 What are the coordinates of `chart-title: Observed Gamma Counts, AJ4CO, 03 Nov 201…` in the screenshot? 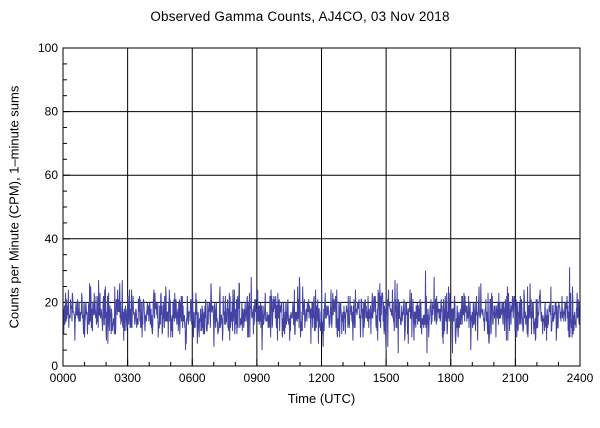 It's located at (300, 16).